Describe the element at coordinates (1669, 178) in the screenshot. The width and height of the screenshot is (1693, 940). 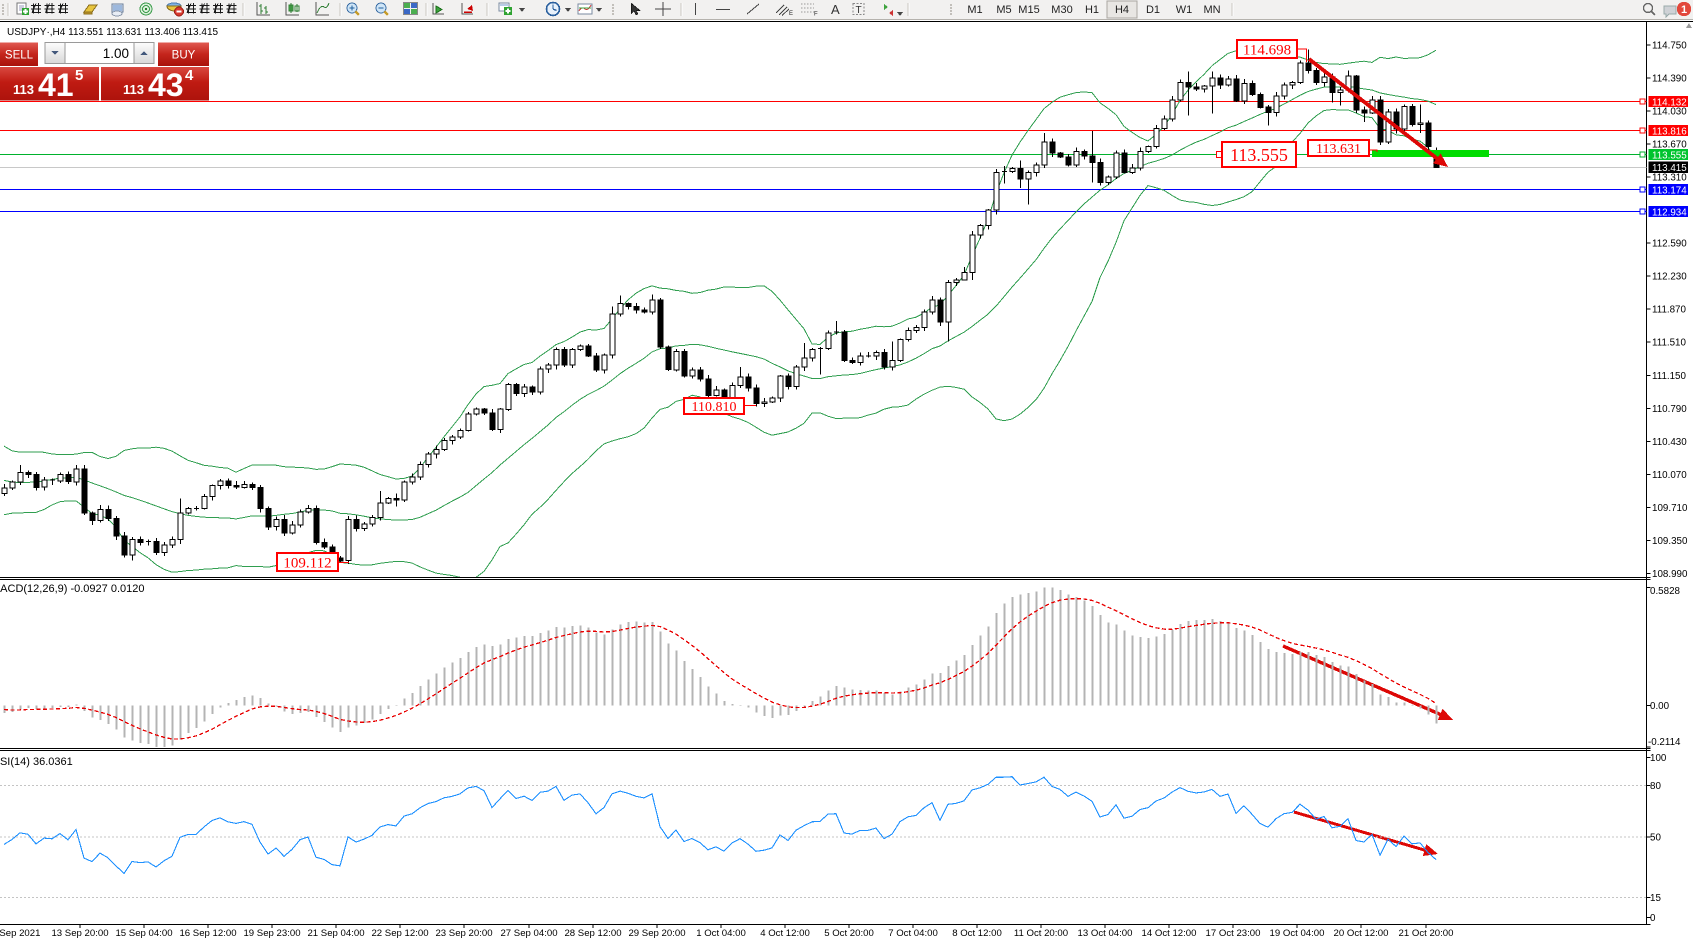
I see `svg-text: 113.310` at that location.